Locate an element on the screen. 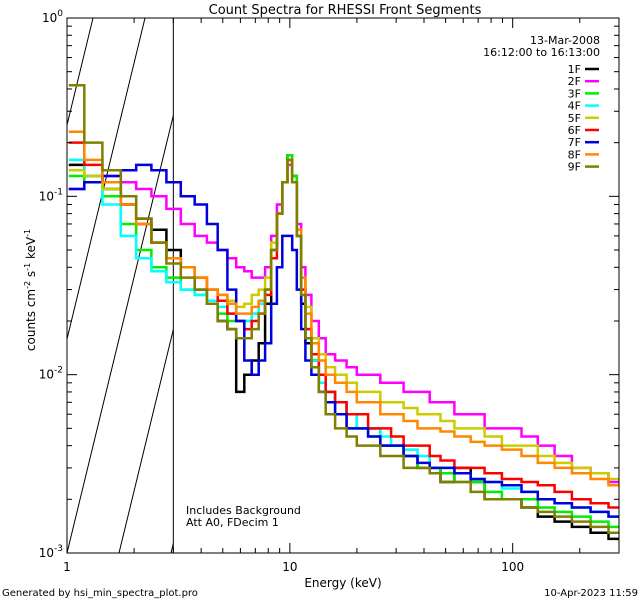 The width and height of the screenshot is (640, 600). y-tick-label: 10⁻² is located at coordinates (51, 374).